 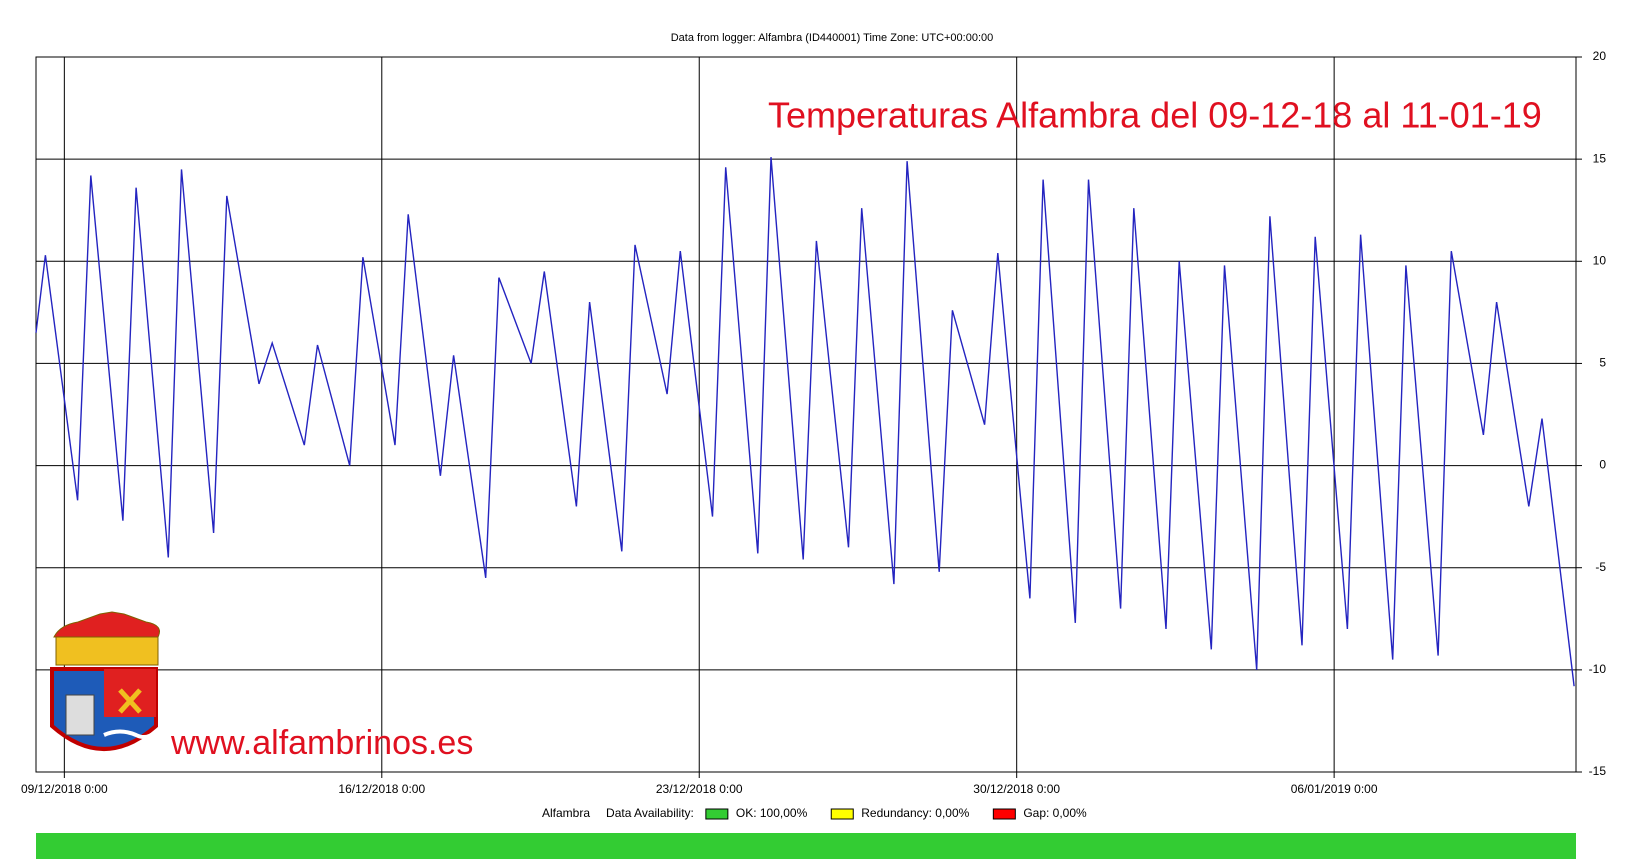 I want to click on y-tick-label: 0, so click(x=1602, y=465).